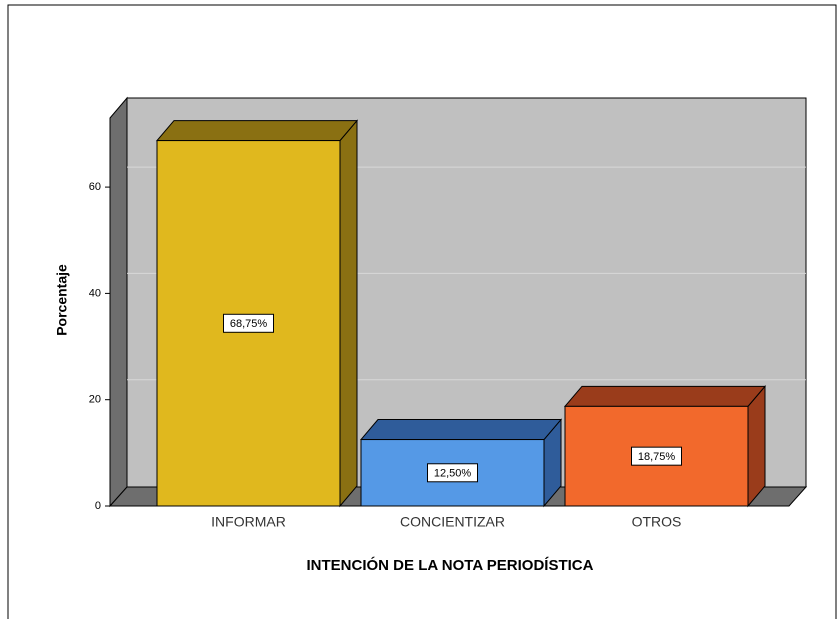 This screenshot has height=619, width=840. I want to click on y-tick-label: 0, so click(98, 506).